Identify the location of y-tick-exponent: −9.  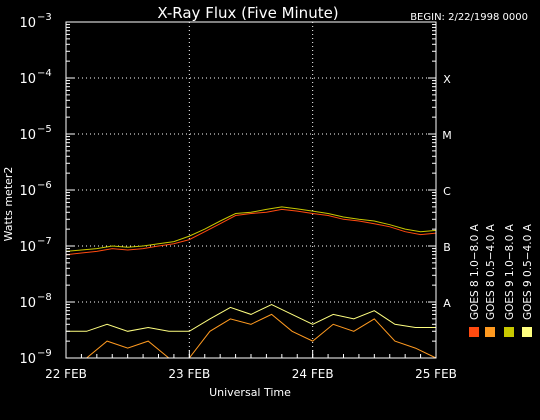
(44, 353).